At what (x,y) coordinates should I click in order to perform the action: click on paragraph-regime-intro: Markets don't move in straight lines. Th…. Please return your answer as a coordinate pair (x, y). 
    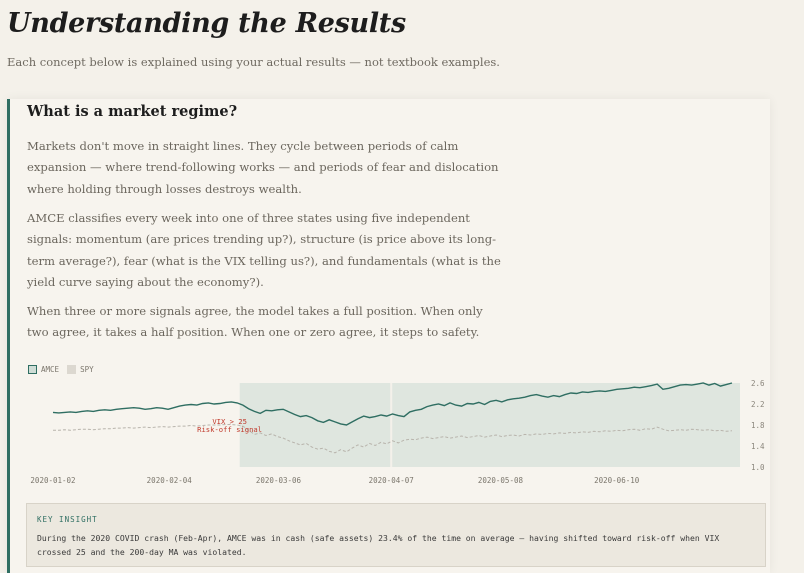
    Looking at the image, I should click on (263, 167).